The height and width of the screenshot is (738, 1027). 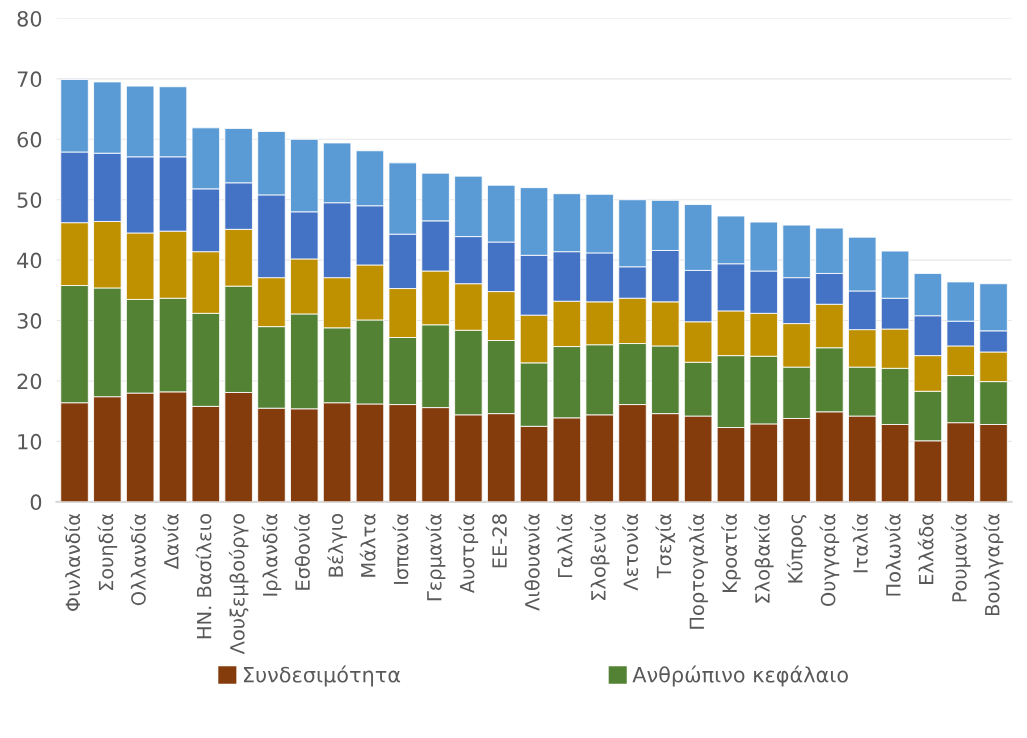 What do you see at coordinates (698, 571) in the screenshot?
I see `x-tick-label: Πορτογαλία` at bounding box center [698, 571].